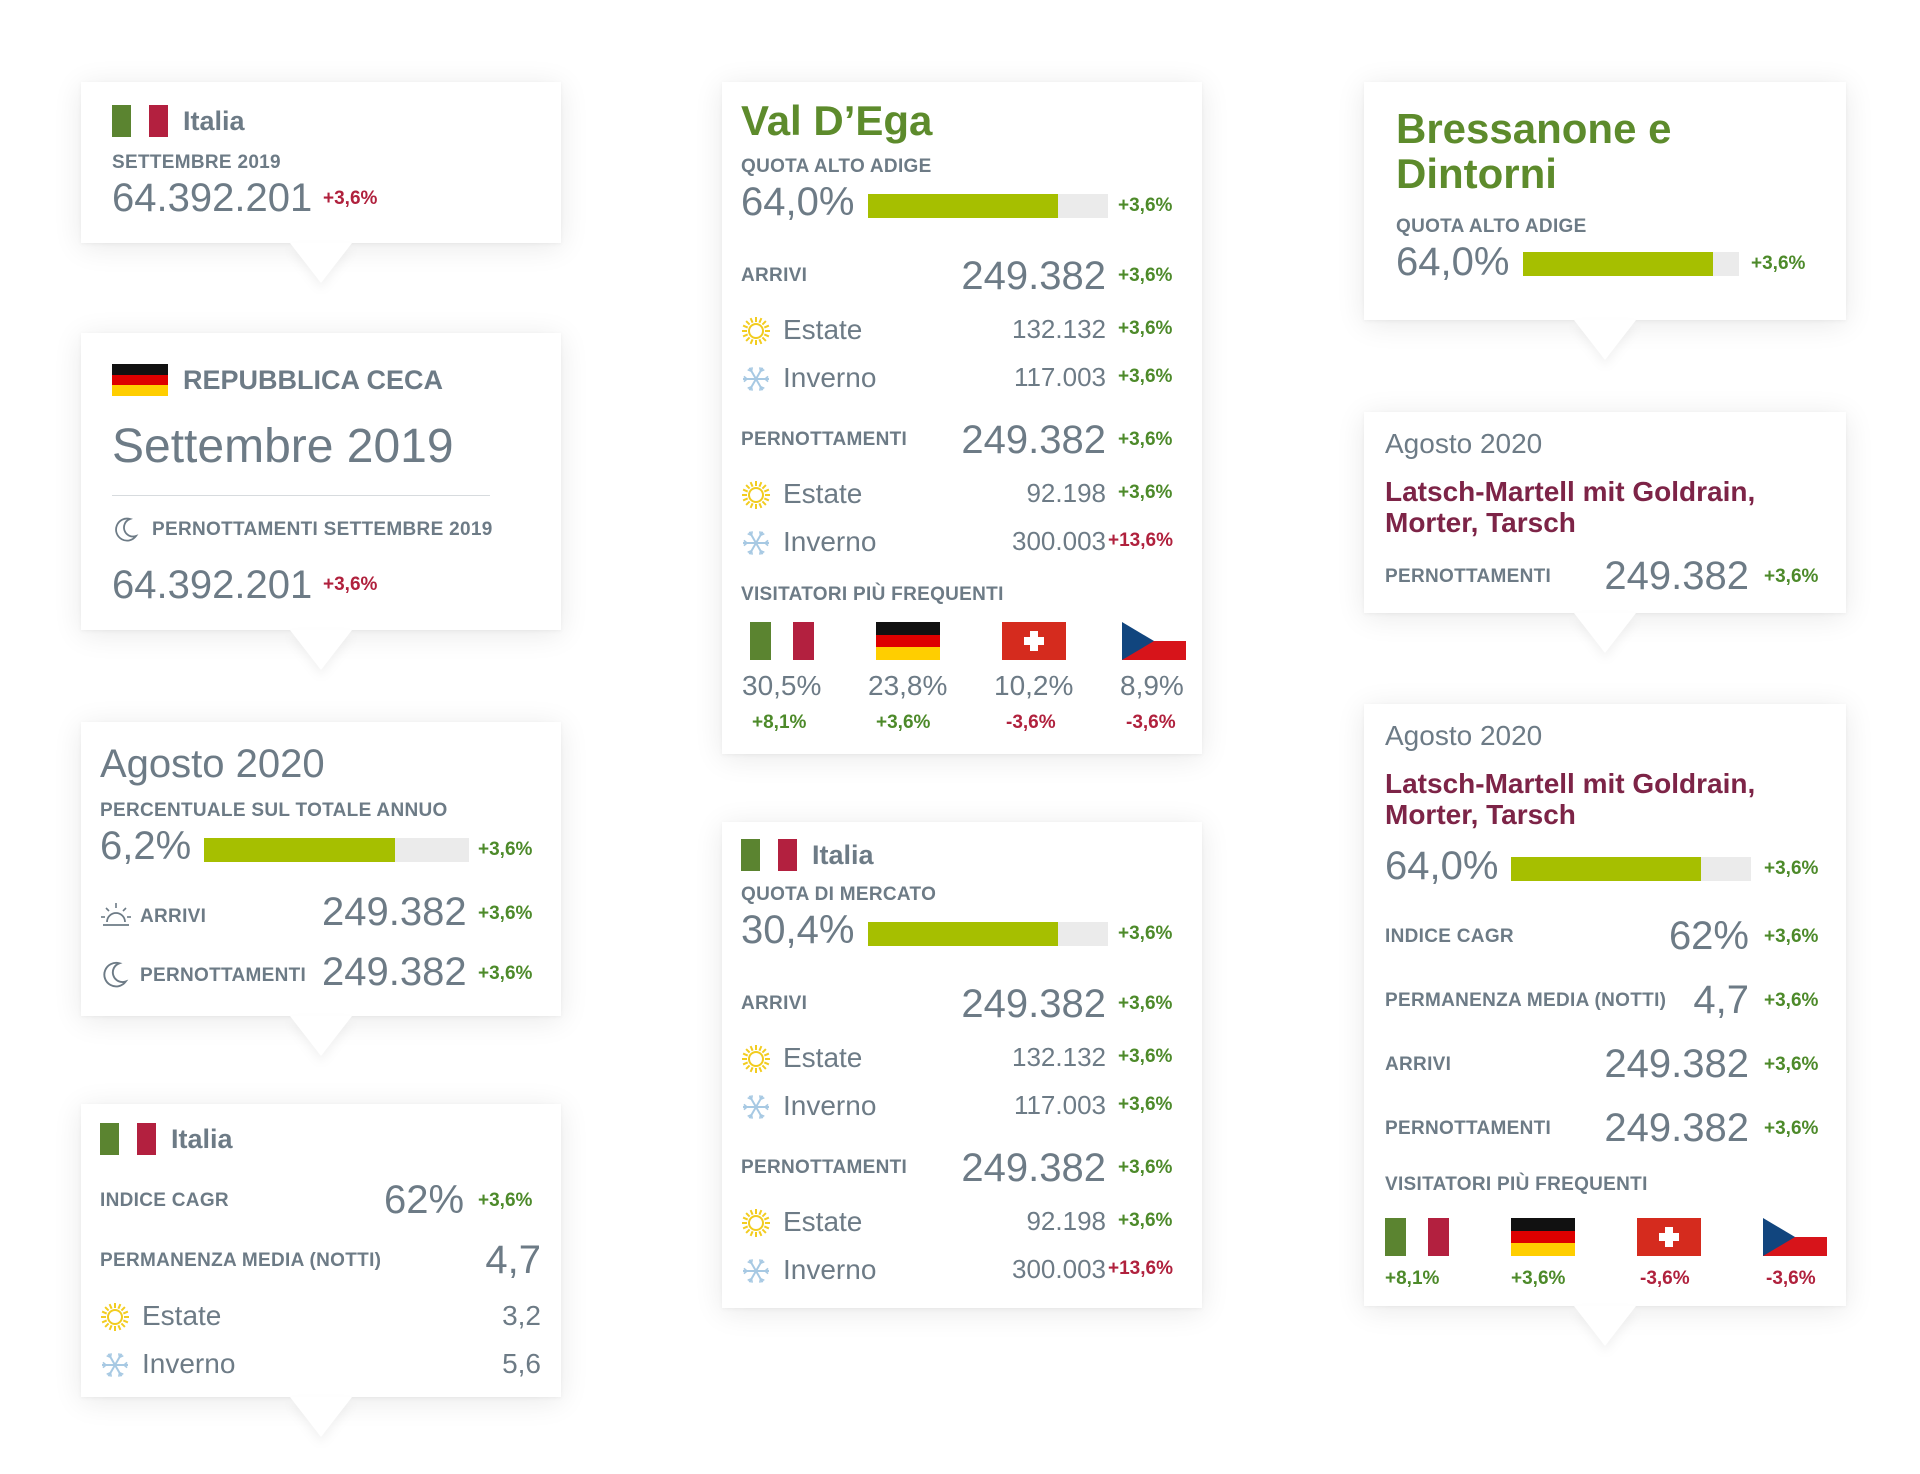 This screenshot has width=1920, height=1474. Describe the element at coordinates (839, 894) in the screenshot. I see `quota-label: QUOTA DI MERCATO` at that location.